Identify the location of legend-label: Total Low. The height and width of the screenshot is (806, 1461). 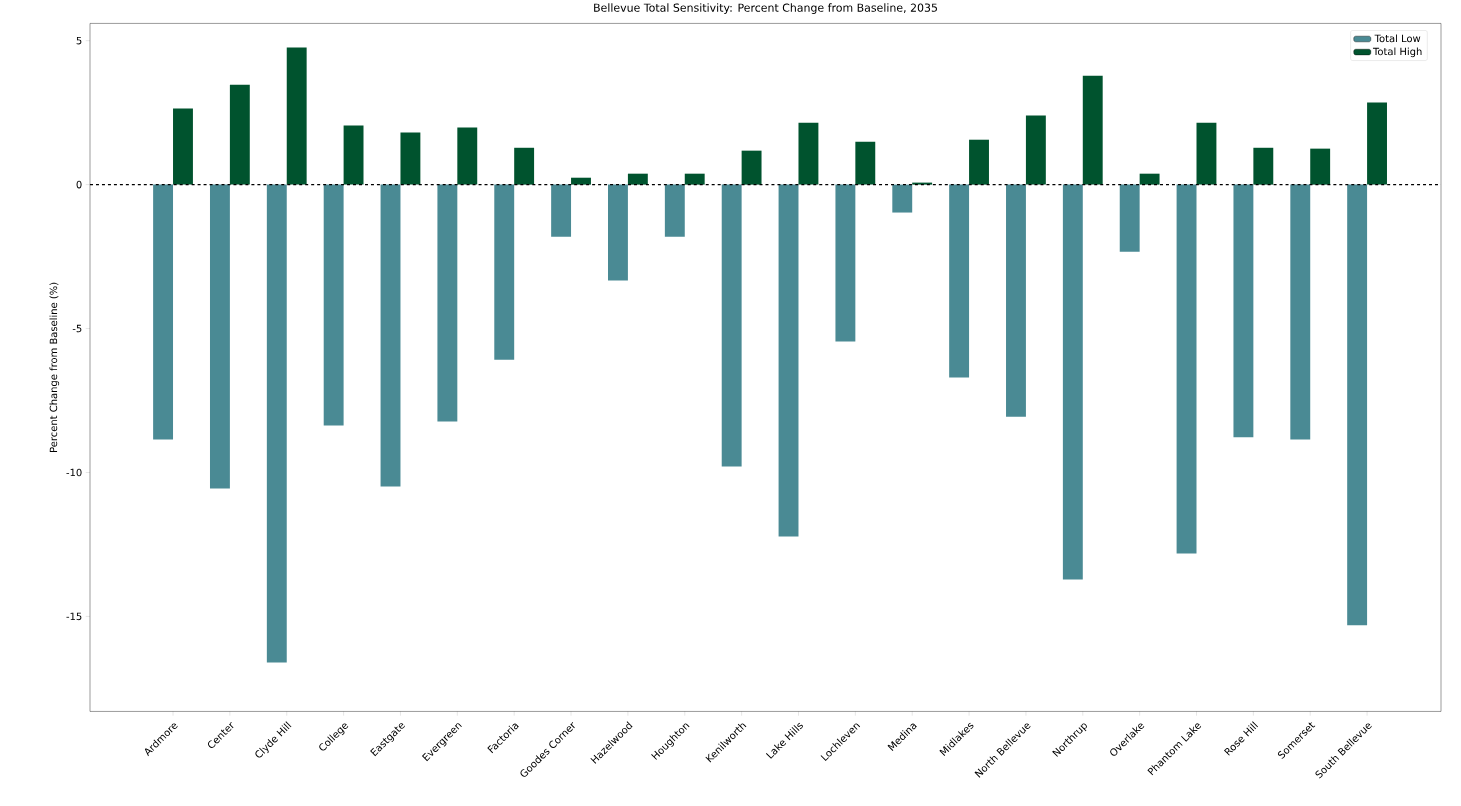
(1397, 38).